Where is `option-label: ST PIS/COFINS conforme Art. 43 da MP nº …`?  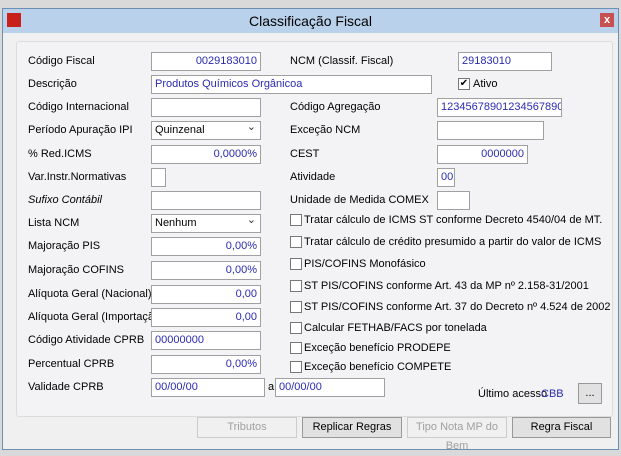 option-label: ST PIS/COFINS conforme Art. 43 da MP nº … is located at coordinates (446, 286).